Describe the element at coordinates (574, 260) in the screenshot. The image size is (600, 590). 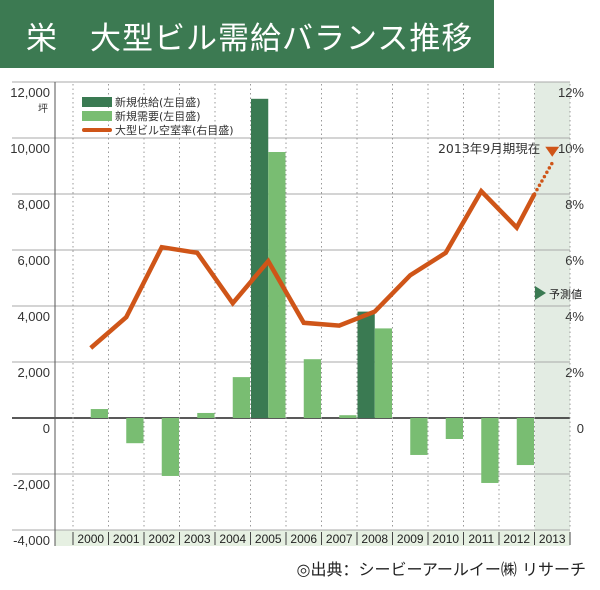
I see `right-tick-label: 6%` at that location.